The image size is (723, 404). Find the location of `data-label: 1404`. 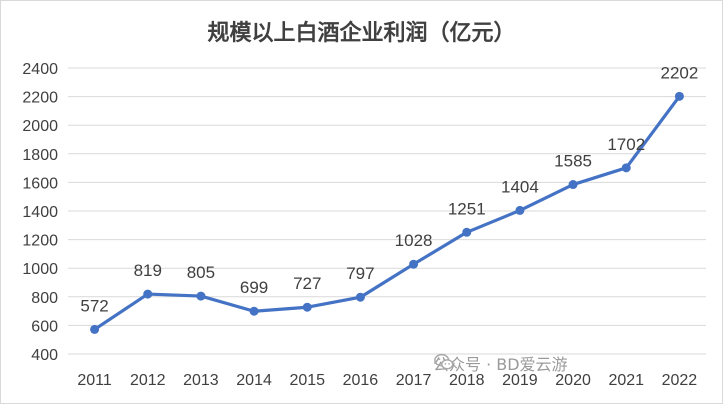

data-label: 1404 is located at coordinates (520, 186).